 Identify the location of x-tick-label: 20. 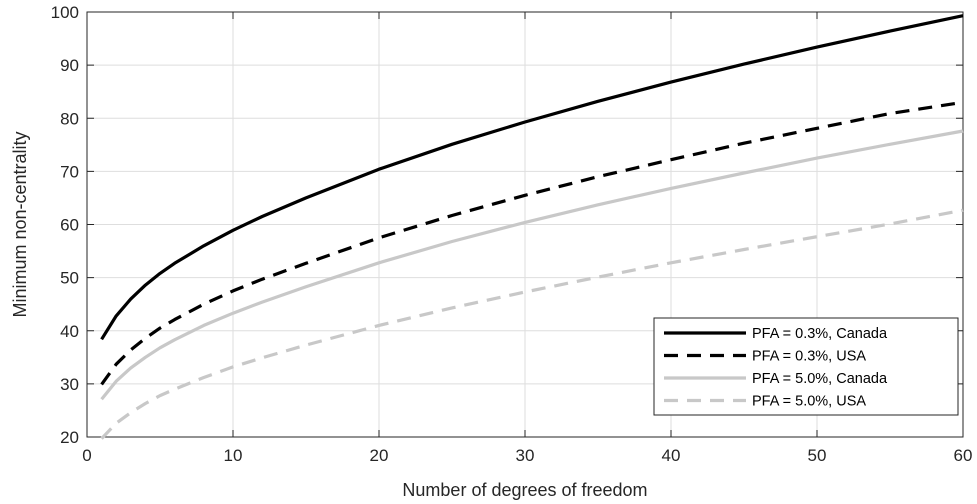
(379, 455).